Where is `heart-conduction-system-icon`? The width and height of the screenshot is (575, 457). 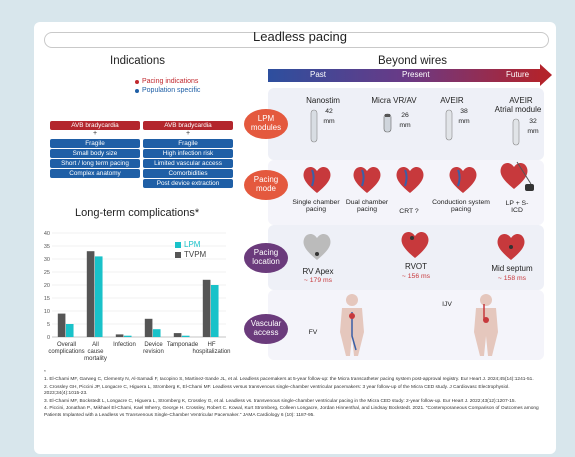
heart-conduction-system-icon is located at coordinates (463, 181).